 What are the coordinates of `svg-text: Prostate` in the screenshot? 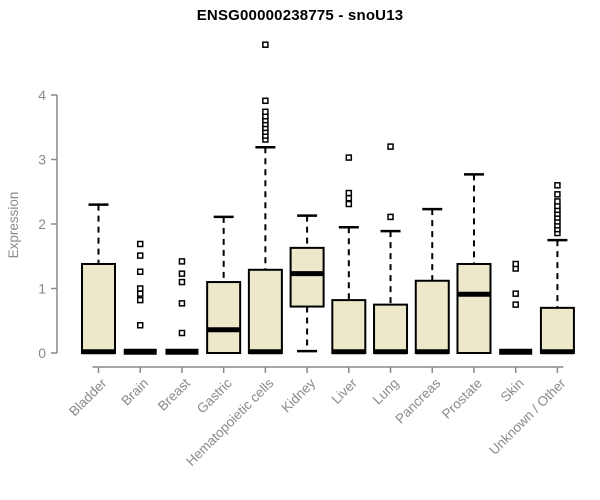 It's located at (462, 399).